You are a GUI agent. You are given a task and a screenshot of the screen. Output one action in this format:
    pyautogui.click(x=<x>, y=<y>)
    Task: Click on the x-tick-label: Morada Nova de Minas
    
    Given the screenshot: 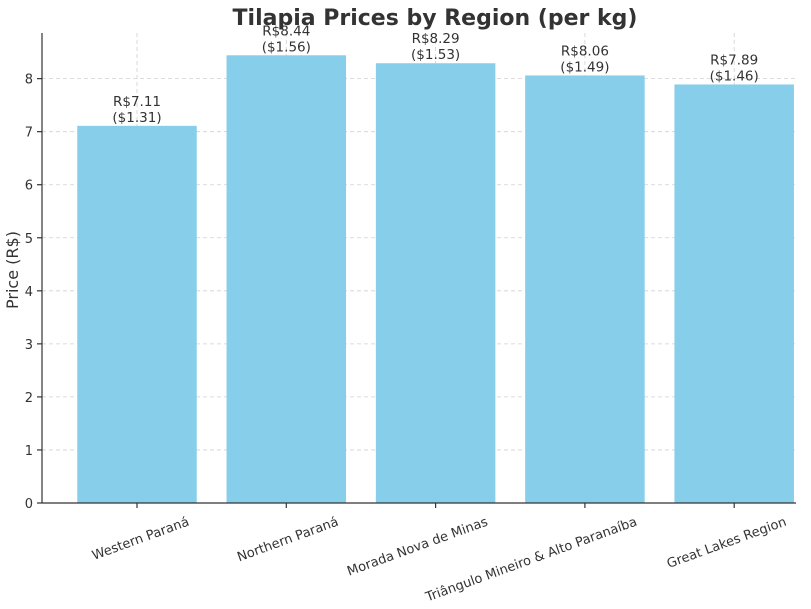 What is the action you would take?
    pyautogui.click(x=417, y=547)
    